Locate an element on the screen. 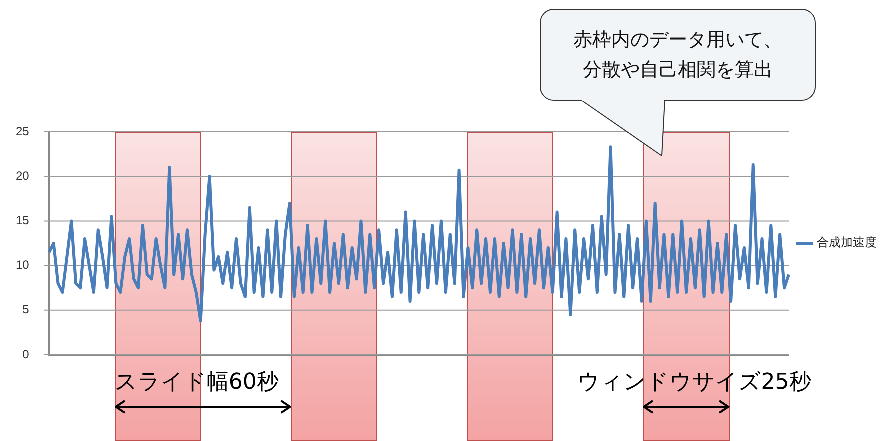 Image resolution: width=891 pixels, height=441 pixels. y-tick-label: 0 is located at coordinates (26, 354).